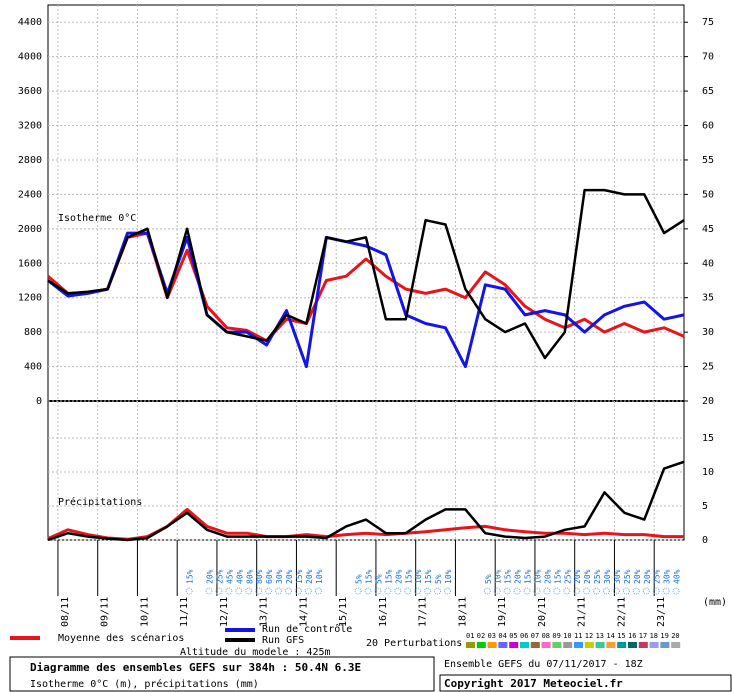  Describe the element at coordinates (654, 636) in the screenshot. I see `perturbation-label: 18` at that location.